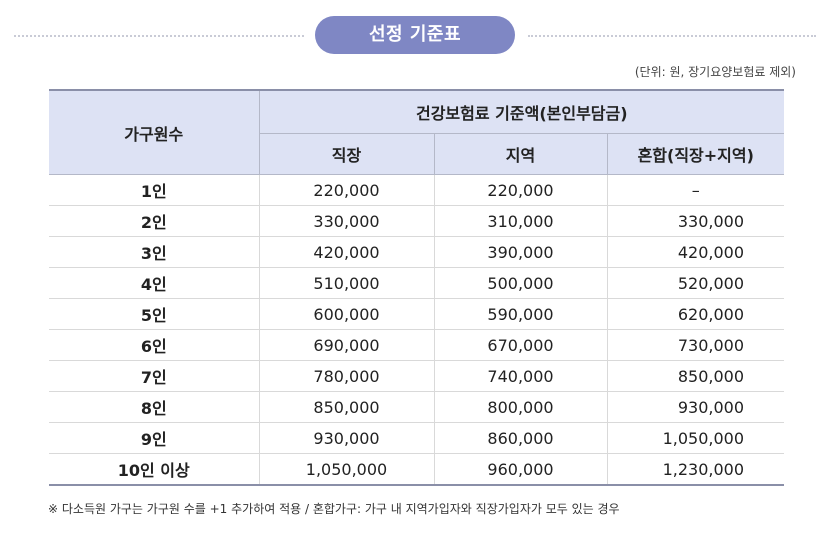 The image size is (830, 539). Describe the element at coordinates (520, 221) in the screenshot. I see `regional-cell: 310,000` at that location.